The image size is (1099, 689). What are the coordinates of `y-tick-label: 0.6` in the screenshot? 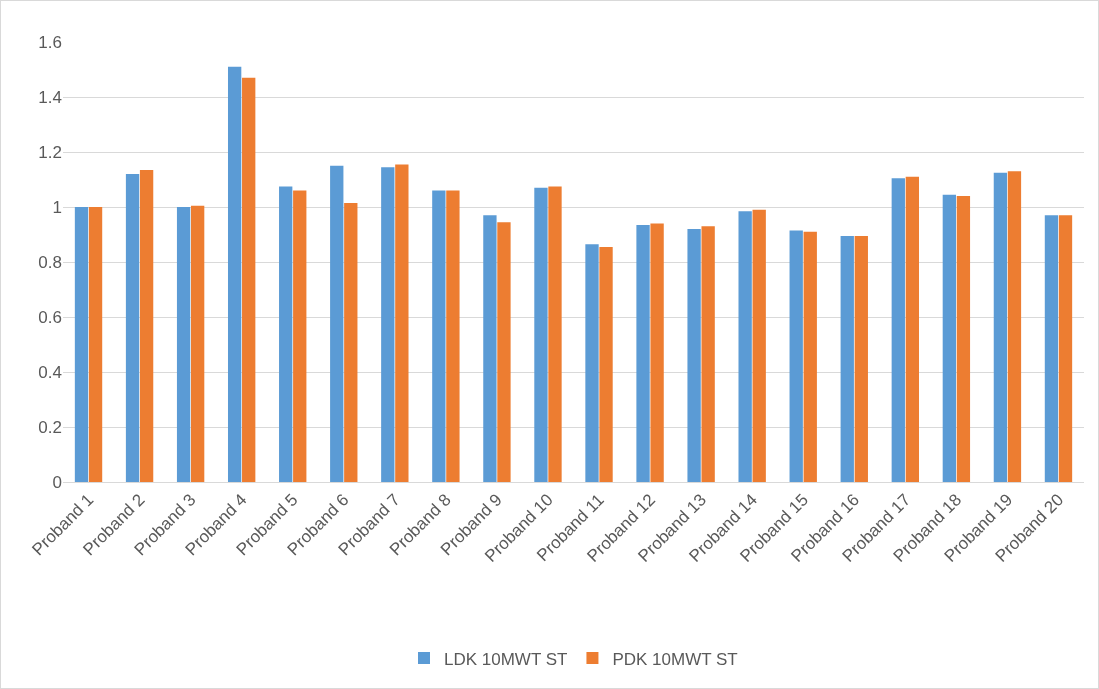 It's located at (50, 317).